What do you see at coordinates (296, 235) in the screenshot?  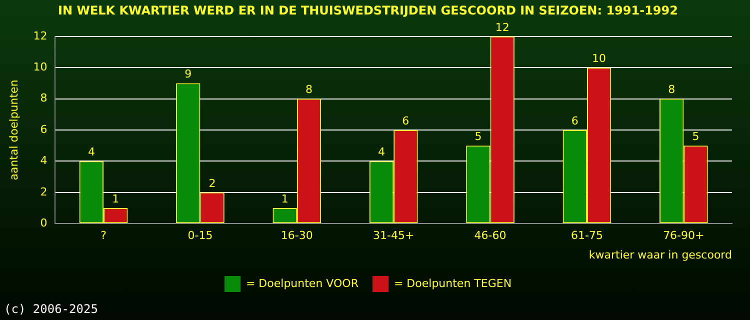 I see `x-tick-label: 16-30` at bounding box center [296, 235].